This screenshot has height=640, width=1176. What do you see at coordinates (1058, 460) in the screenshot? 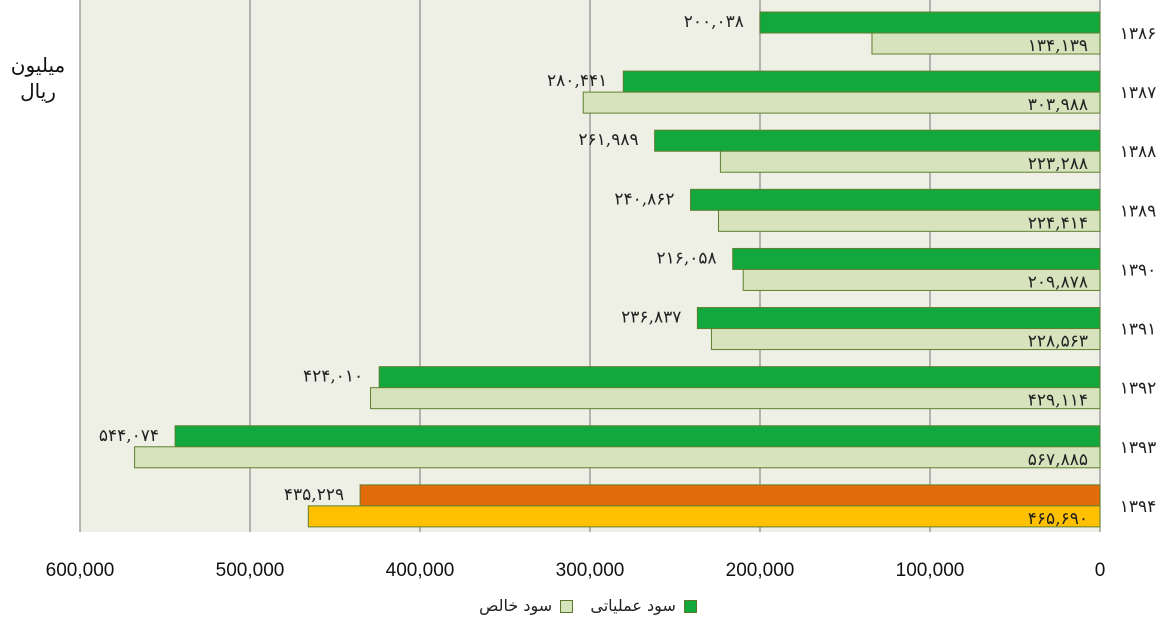
I see `data-label: ۵۶۷,۸۸۵` at bounding box center [1058, 460].